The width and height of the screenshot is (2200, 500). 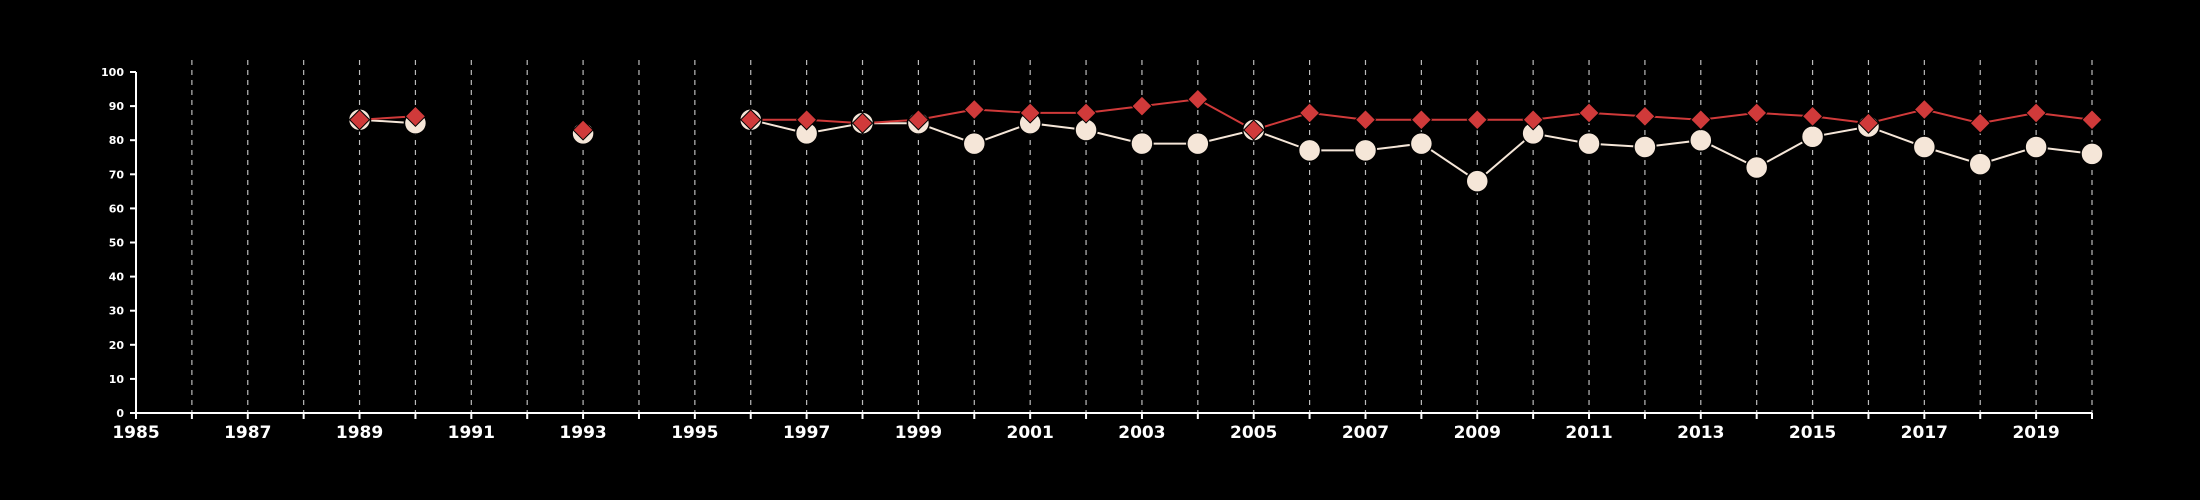 I want to click on x-tick-label: 2015, so click(x=1812, y=433).